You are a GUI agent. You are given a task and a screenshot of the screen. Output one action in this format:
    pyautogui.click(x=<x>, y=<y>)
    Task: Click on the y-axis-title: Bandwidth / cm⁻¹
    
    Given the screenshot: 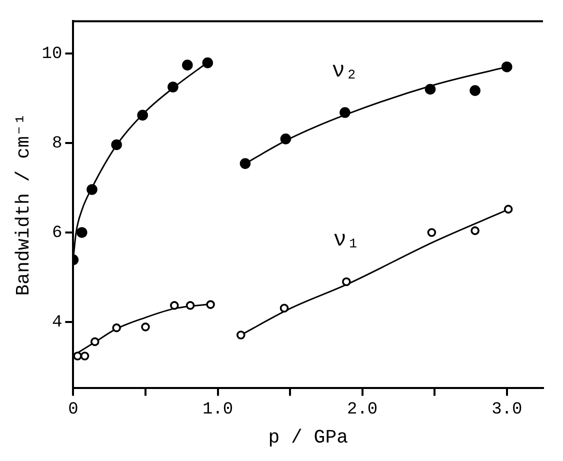 What is the action you would take?
    pyautogui.click(x=23, y=204)
    